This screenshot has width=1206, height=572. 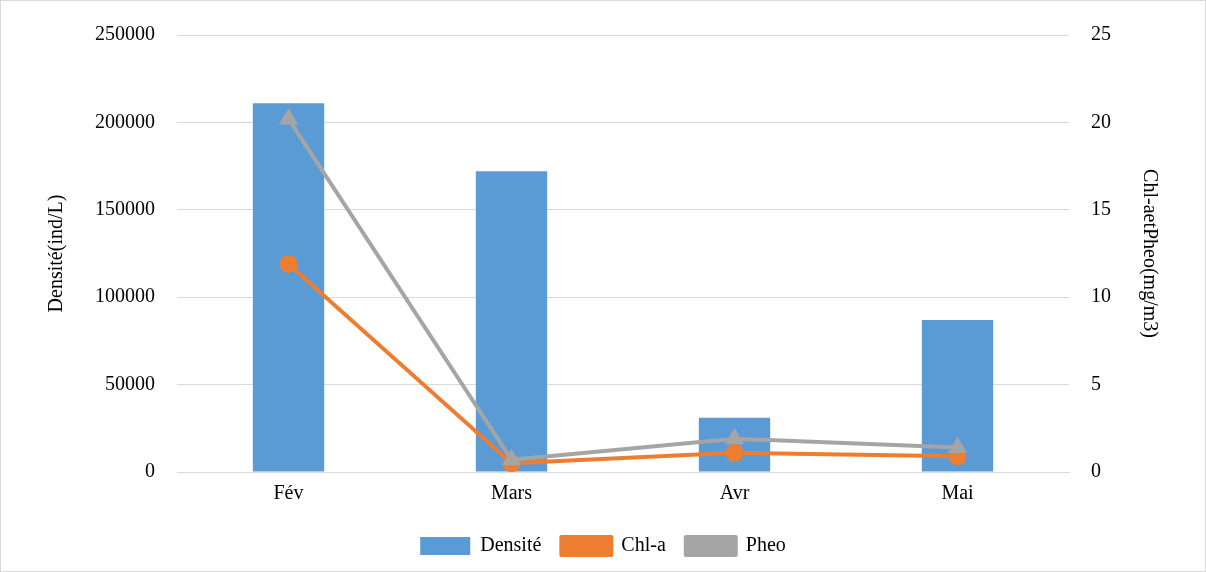 I want to click on y-tick-label: 50000, so click(x=130, y=382).